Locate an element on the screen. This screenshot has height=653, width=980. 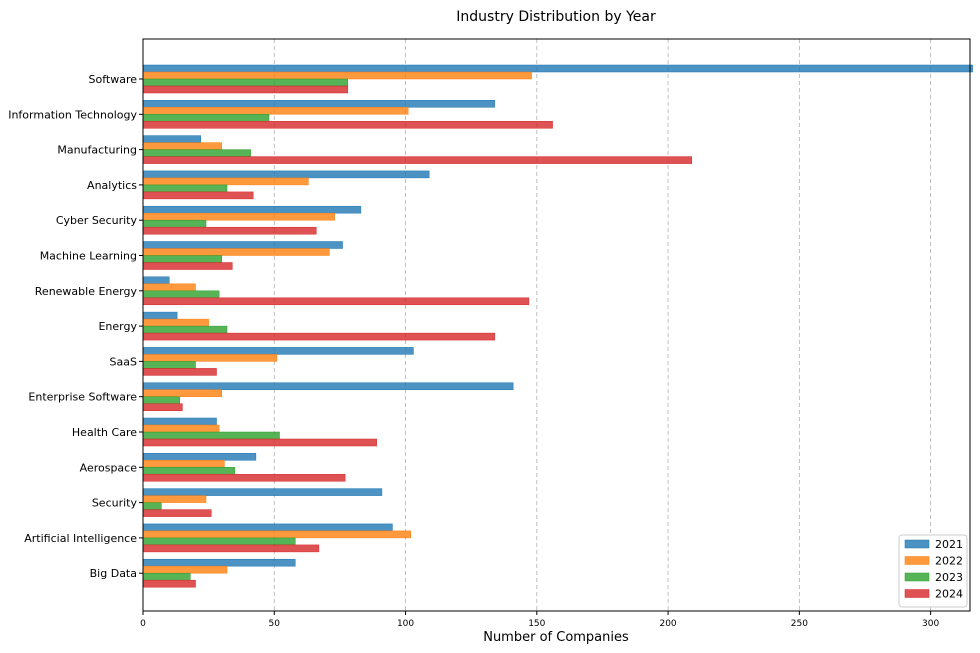
y-tick-label: Aerospace is located at coordinates (109, 467).